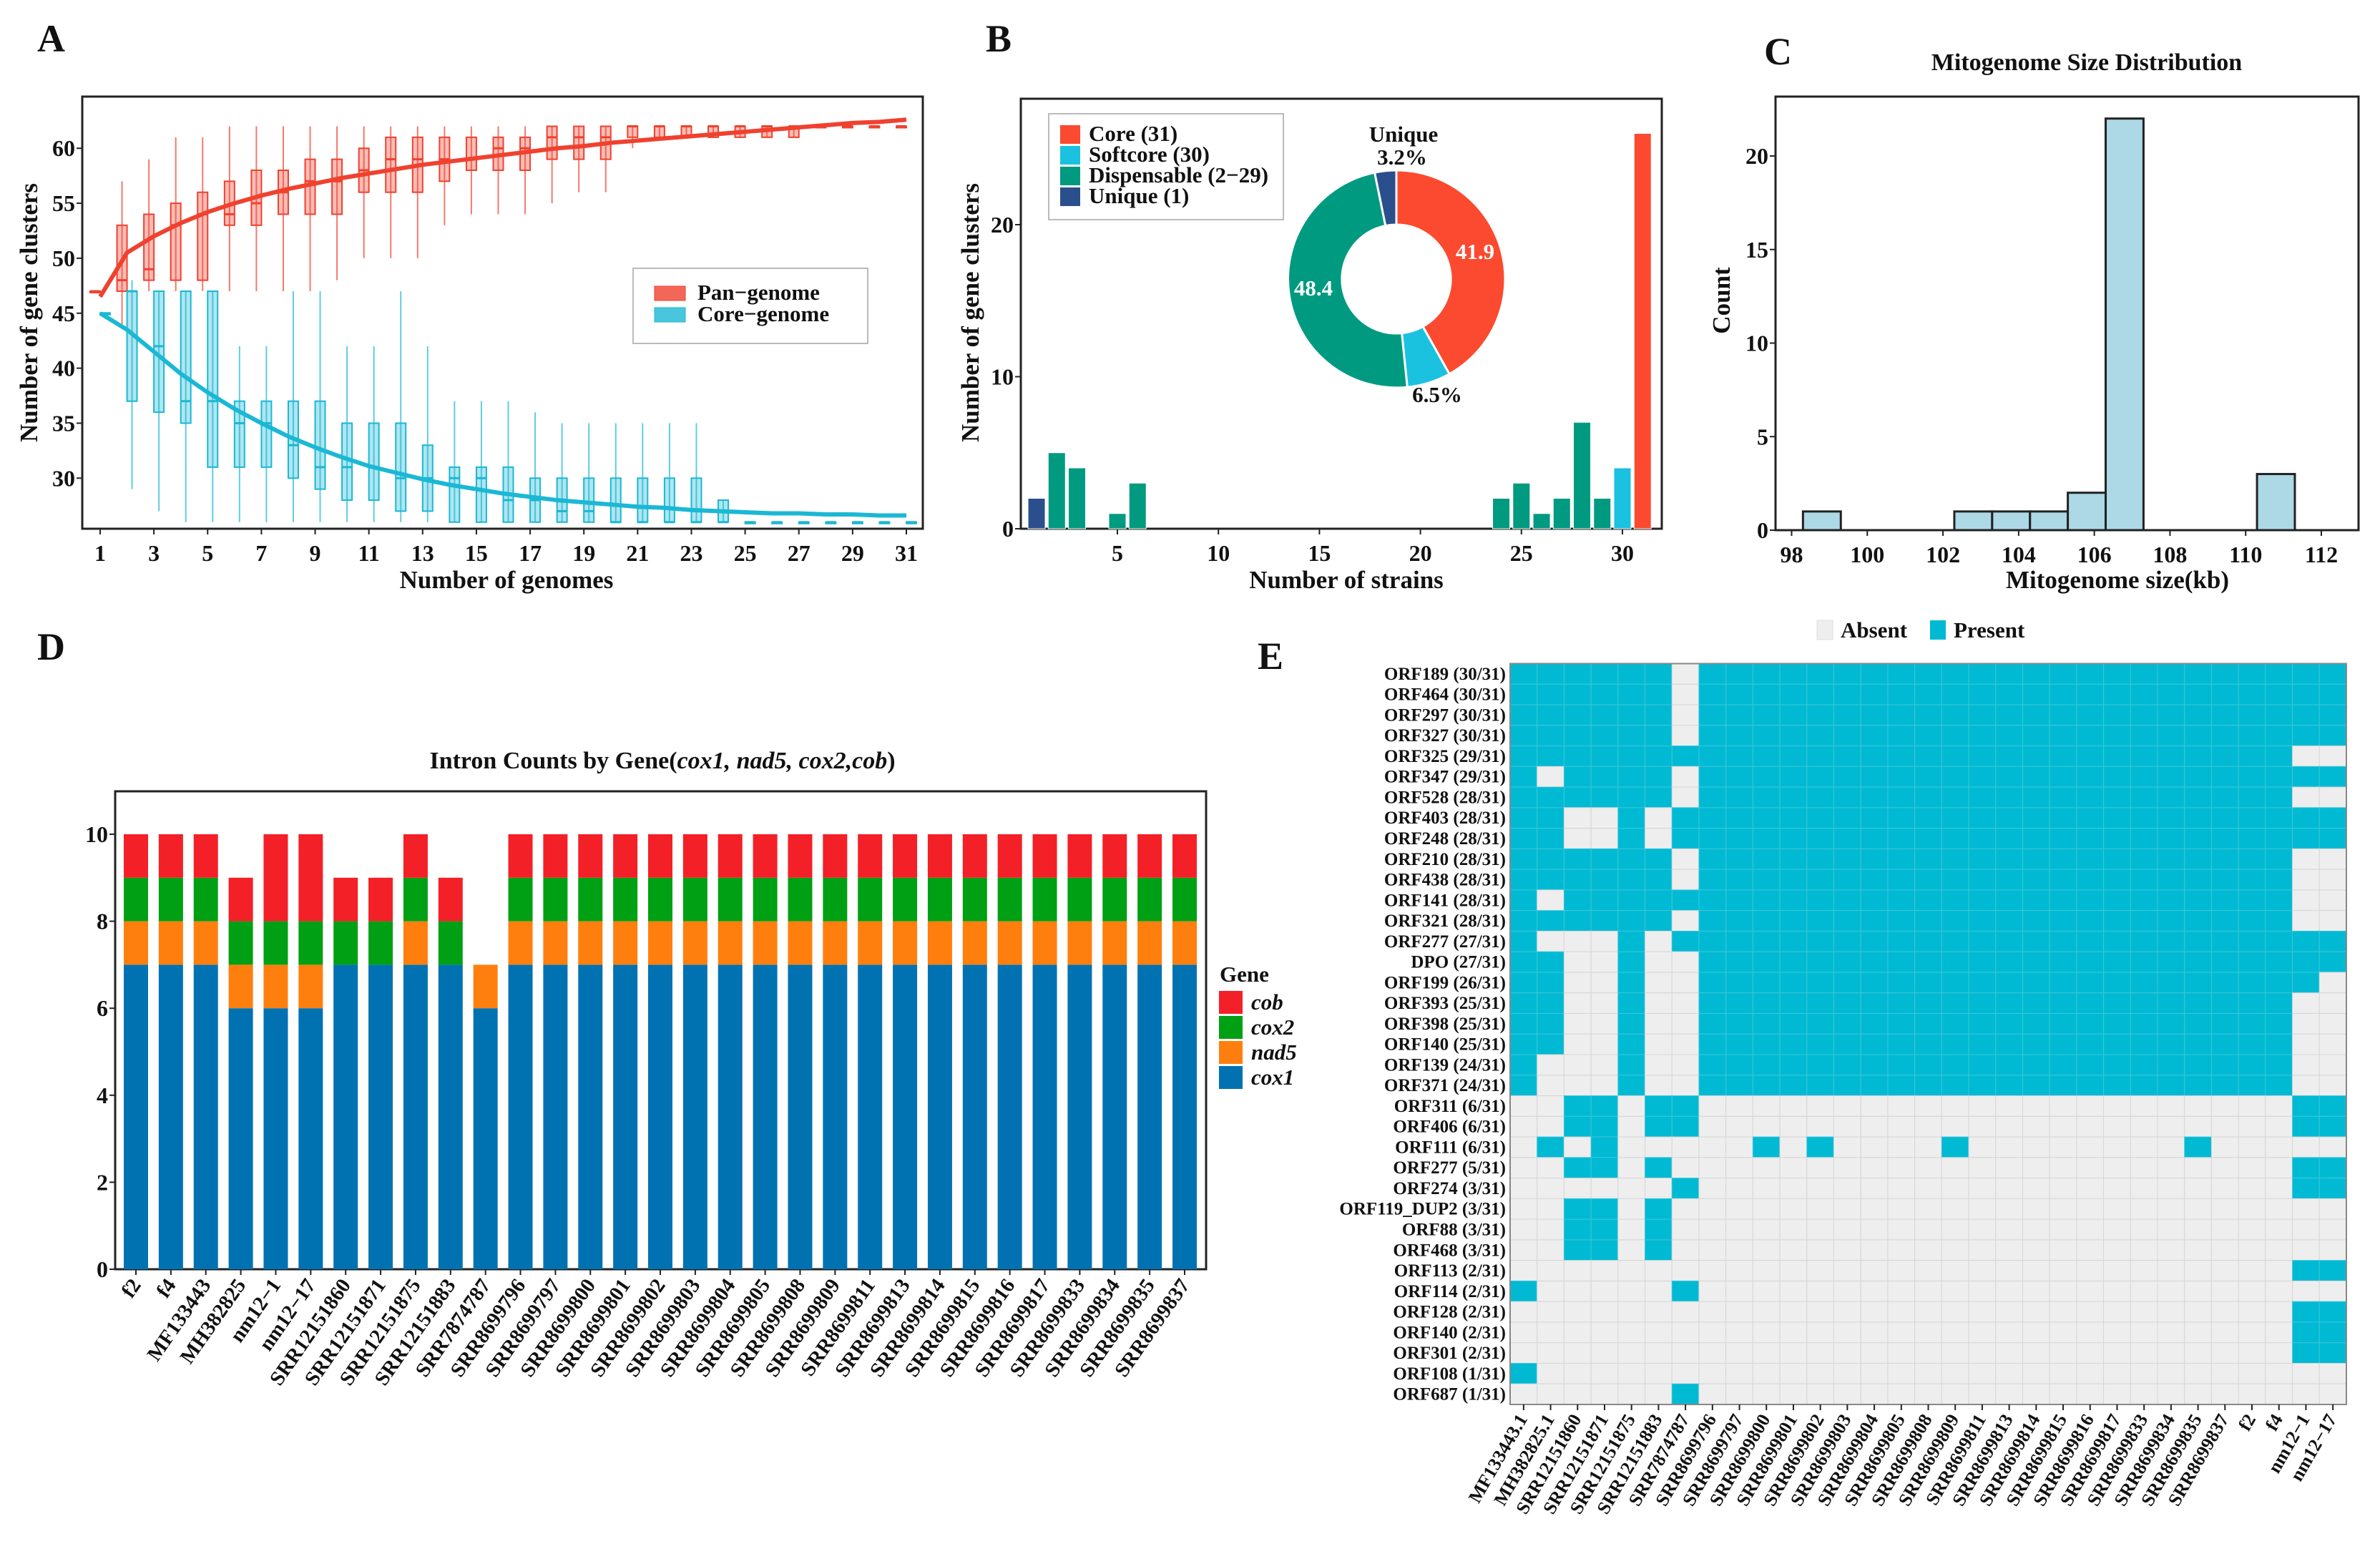 This screenshot has width=2380, height=1559. I want to click on d-title-prefix: Intron Counts by Gene(, so click(553, 761).